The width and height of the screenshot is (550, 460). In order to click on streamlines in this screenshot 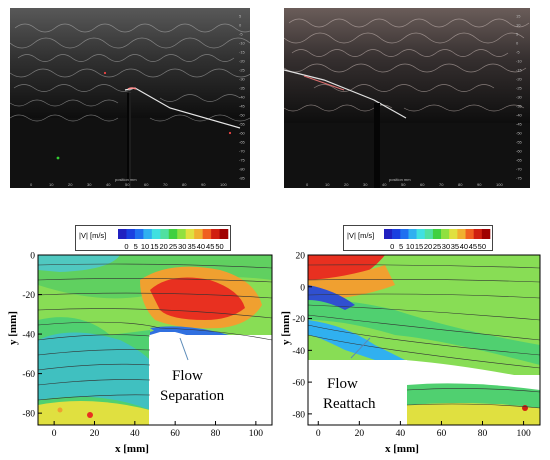, I will do `click(424, 336)`.